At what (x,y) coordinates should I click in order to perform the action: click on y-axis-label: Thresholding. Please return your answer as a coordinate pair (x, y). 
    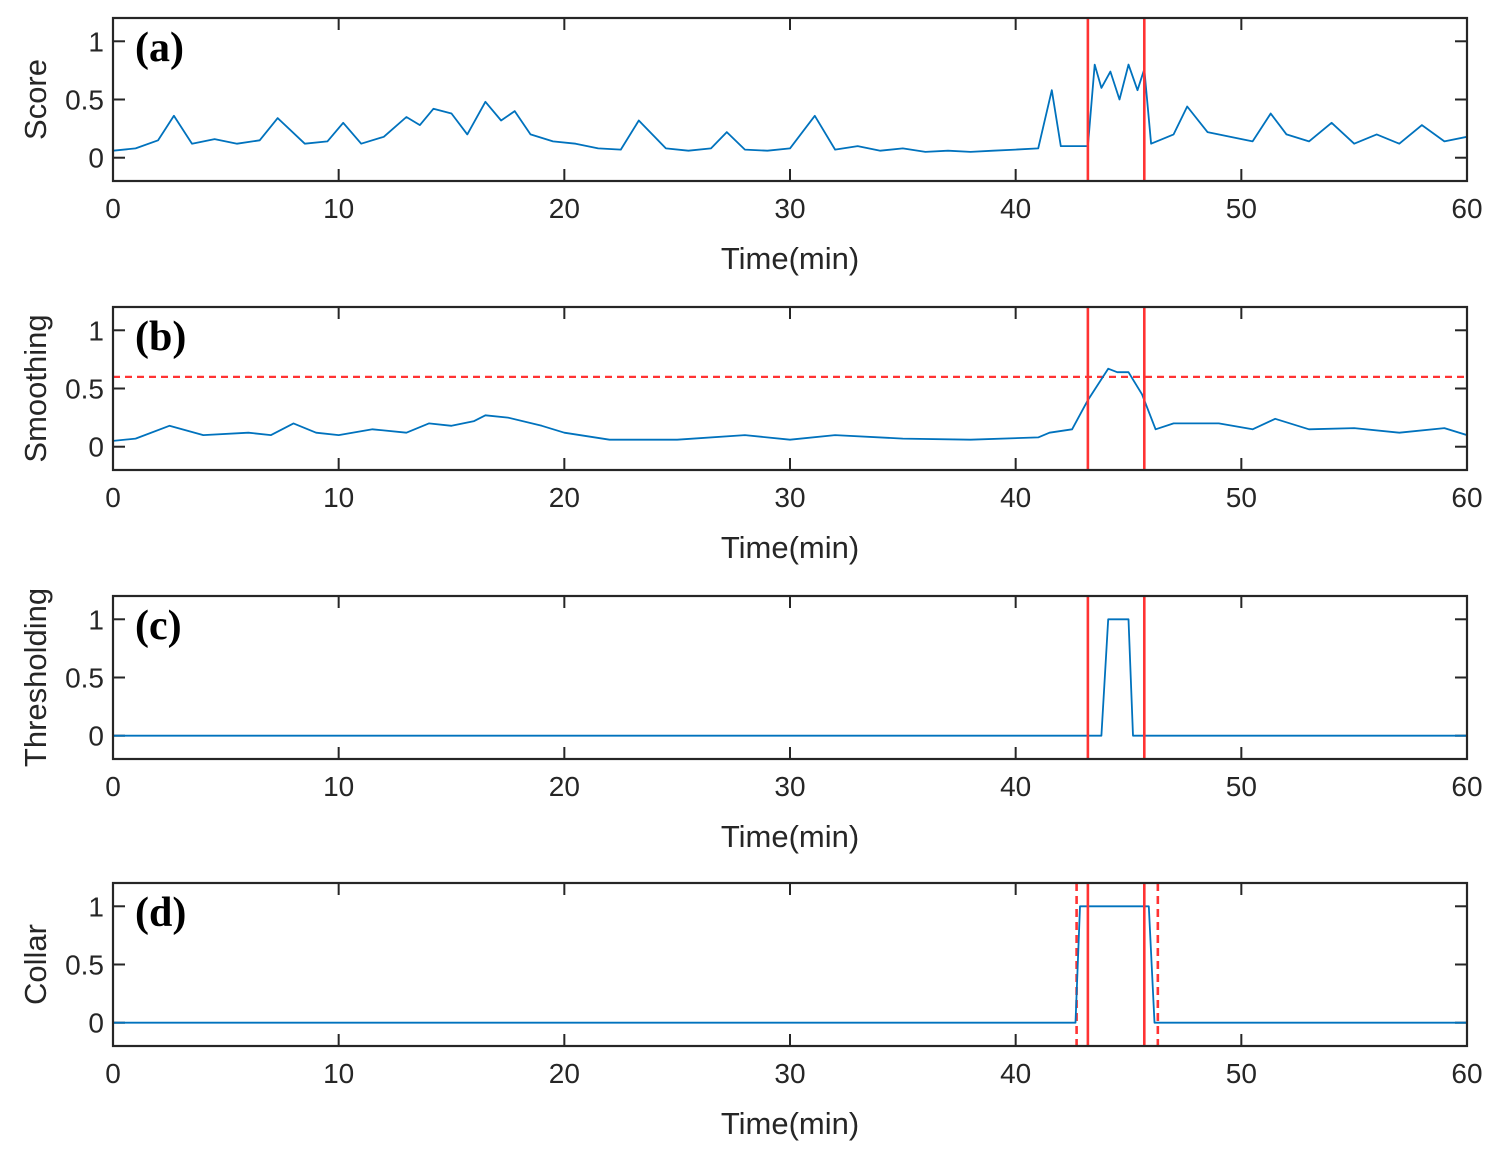
    Looking at the image, I should click on (35, 677).